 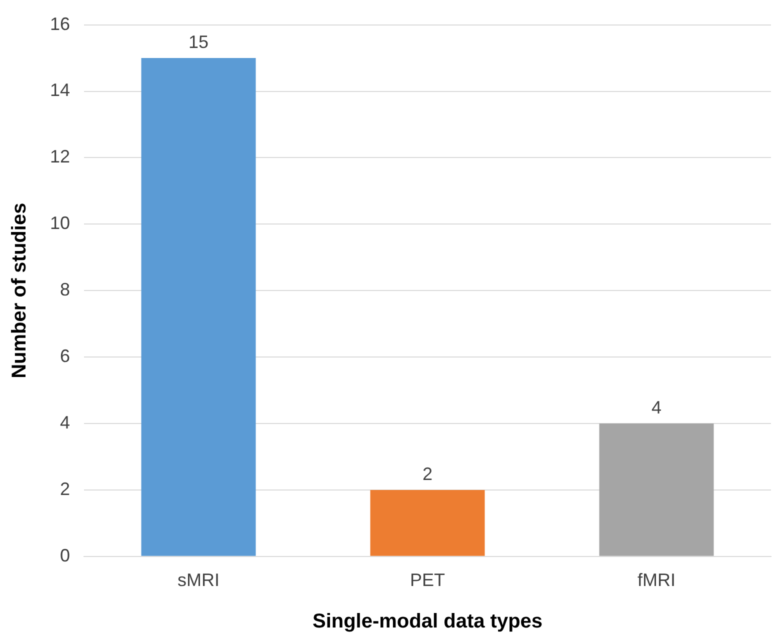 I want to click on x-axis-title: Single-modal data types, so click(x=427, y=621).